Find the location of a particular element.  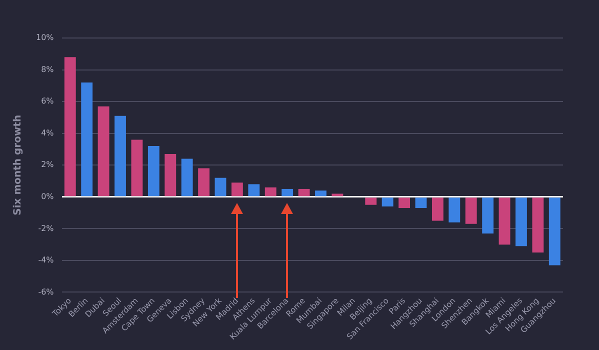

y-tick-label: 6% is located at coordinates (47, 101).